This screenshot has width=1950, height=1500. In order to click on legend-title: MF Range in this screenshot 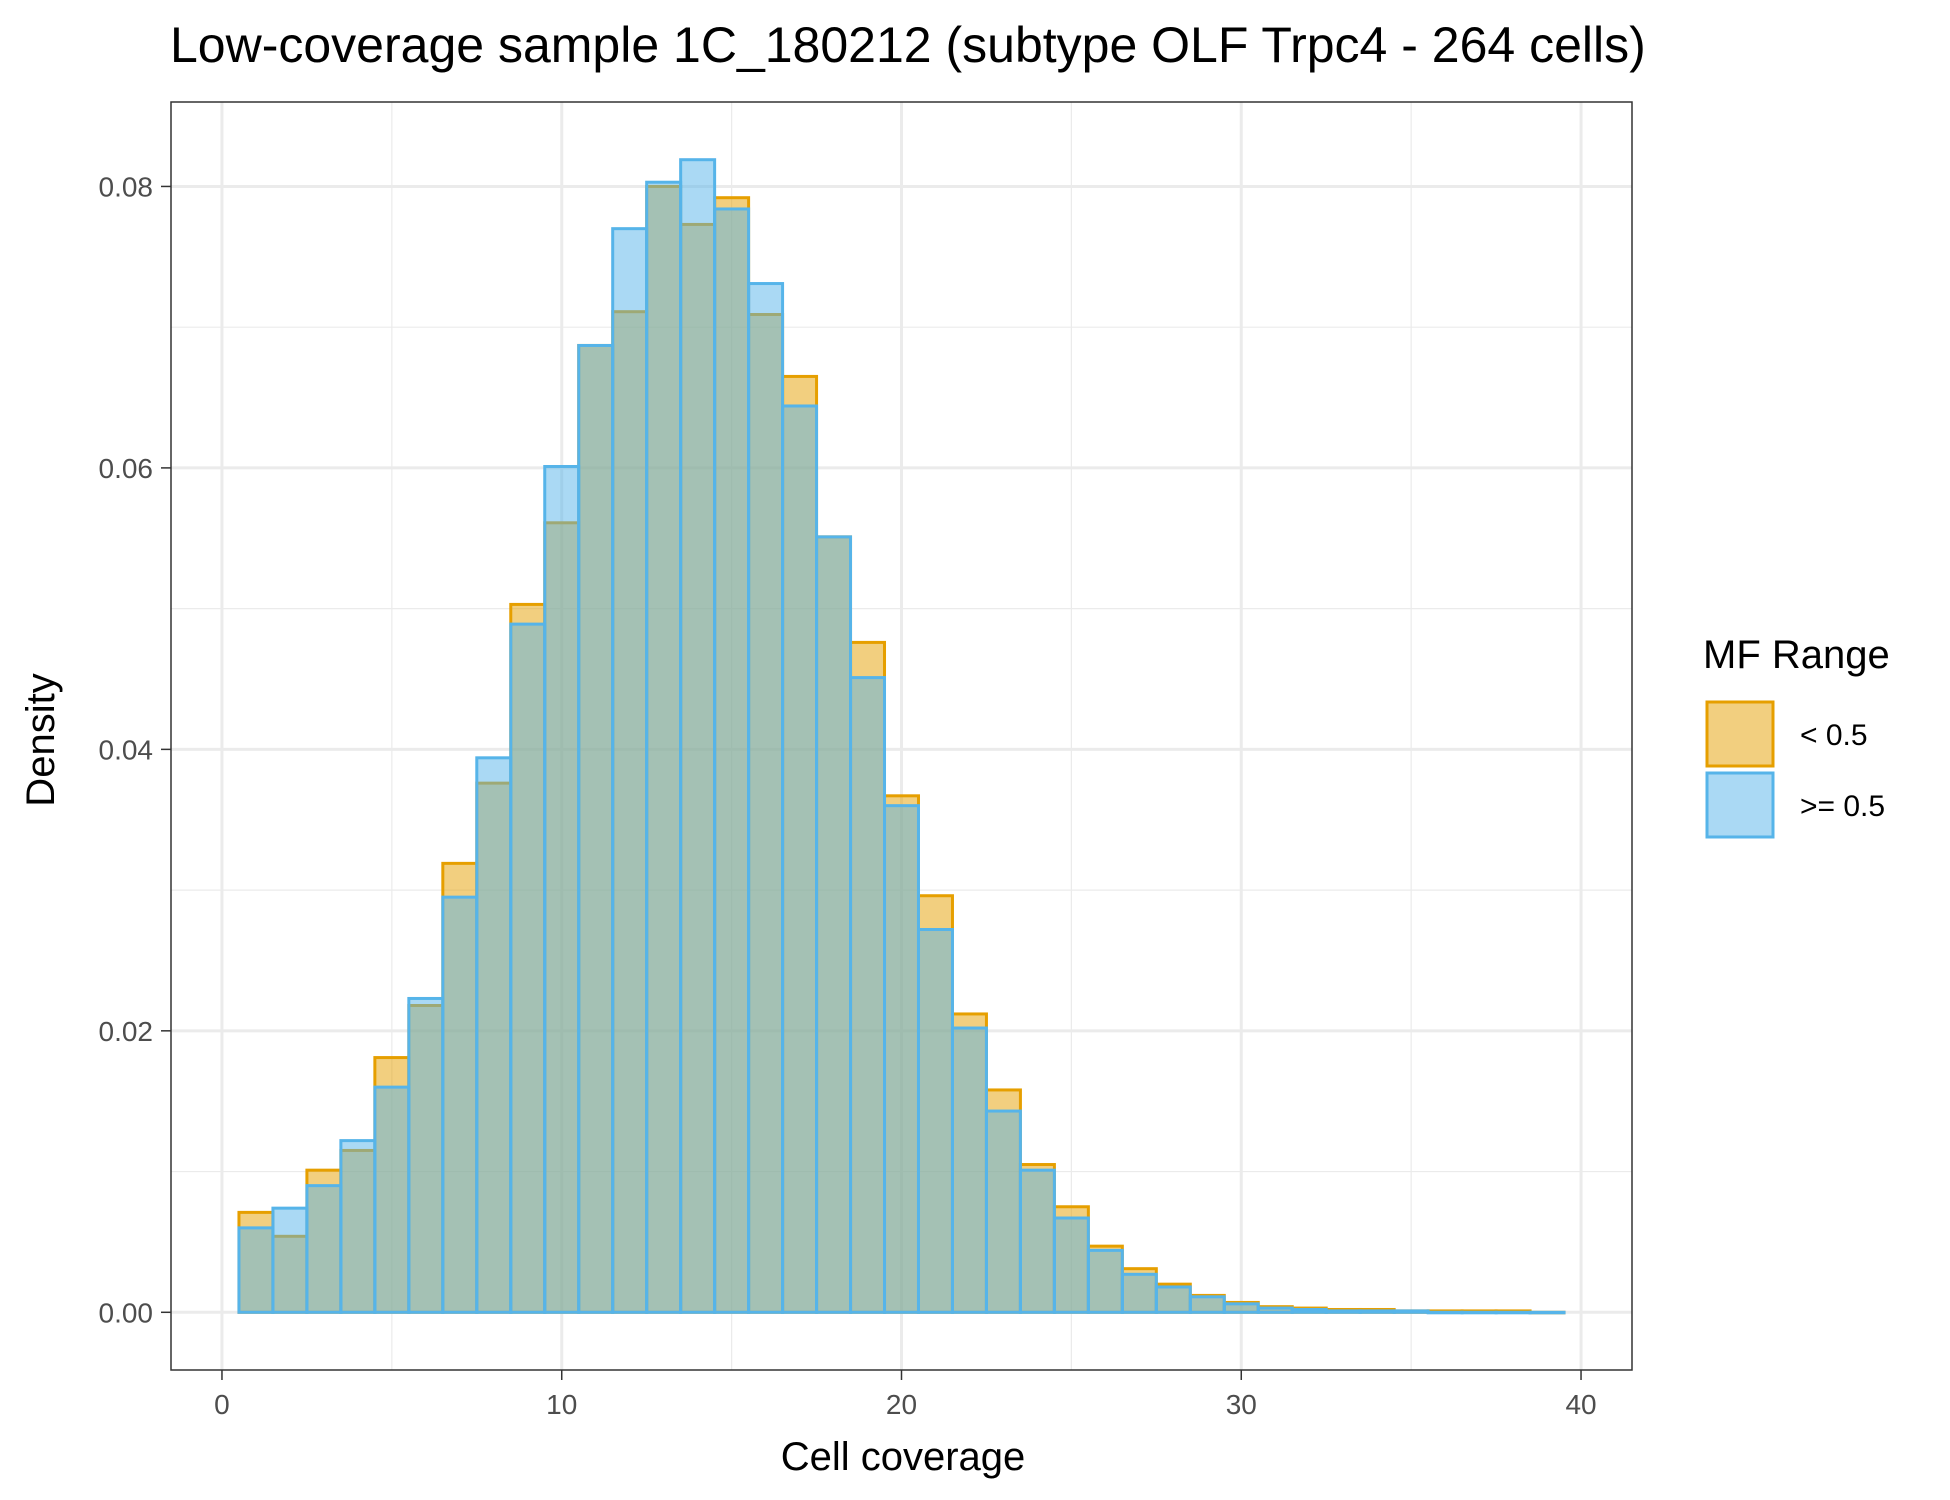, I will do `click(1796, 655)`.